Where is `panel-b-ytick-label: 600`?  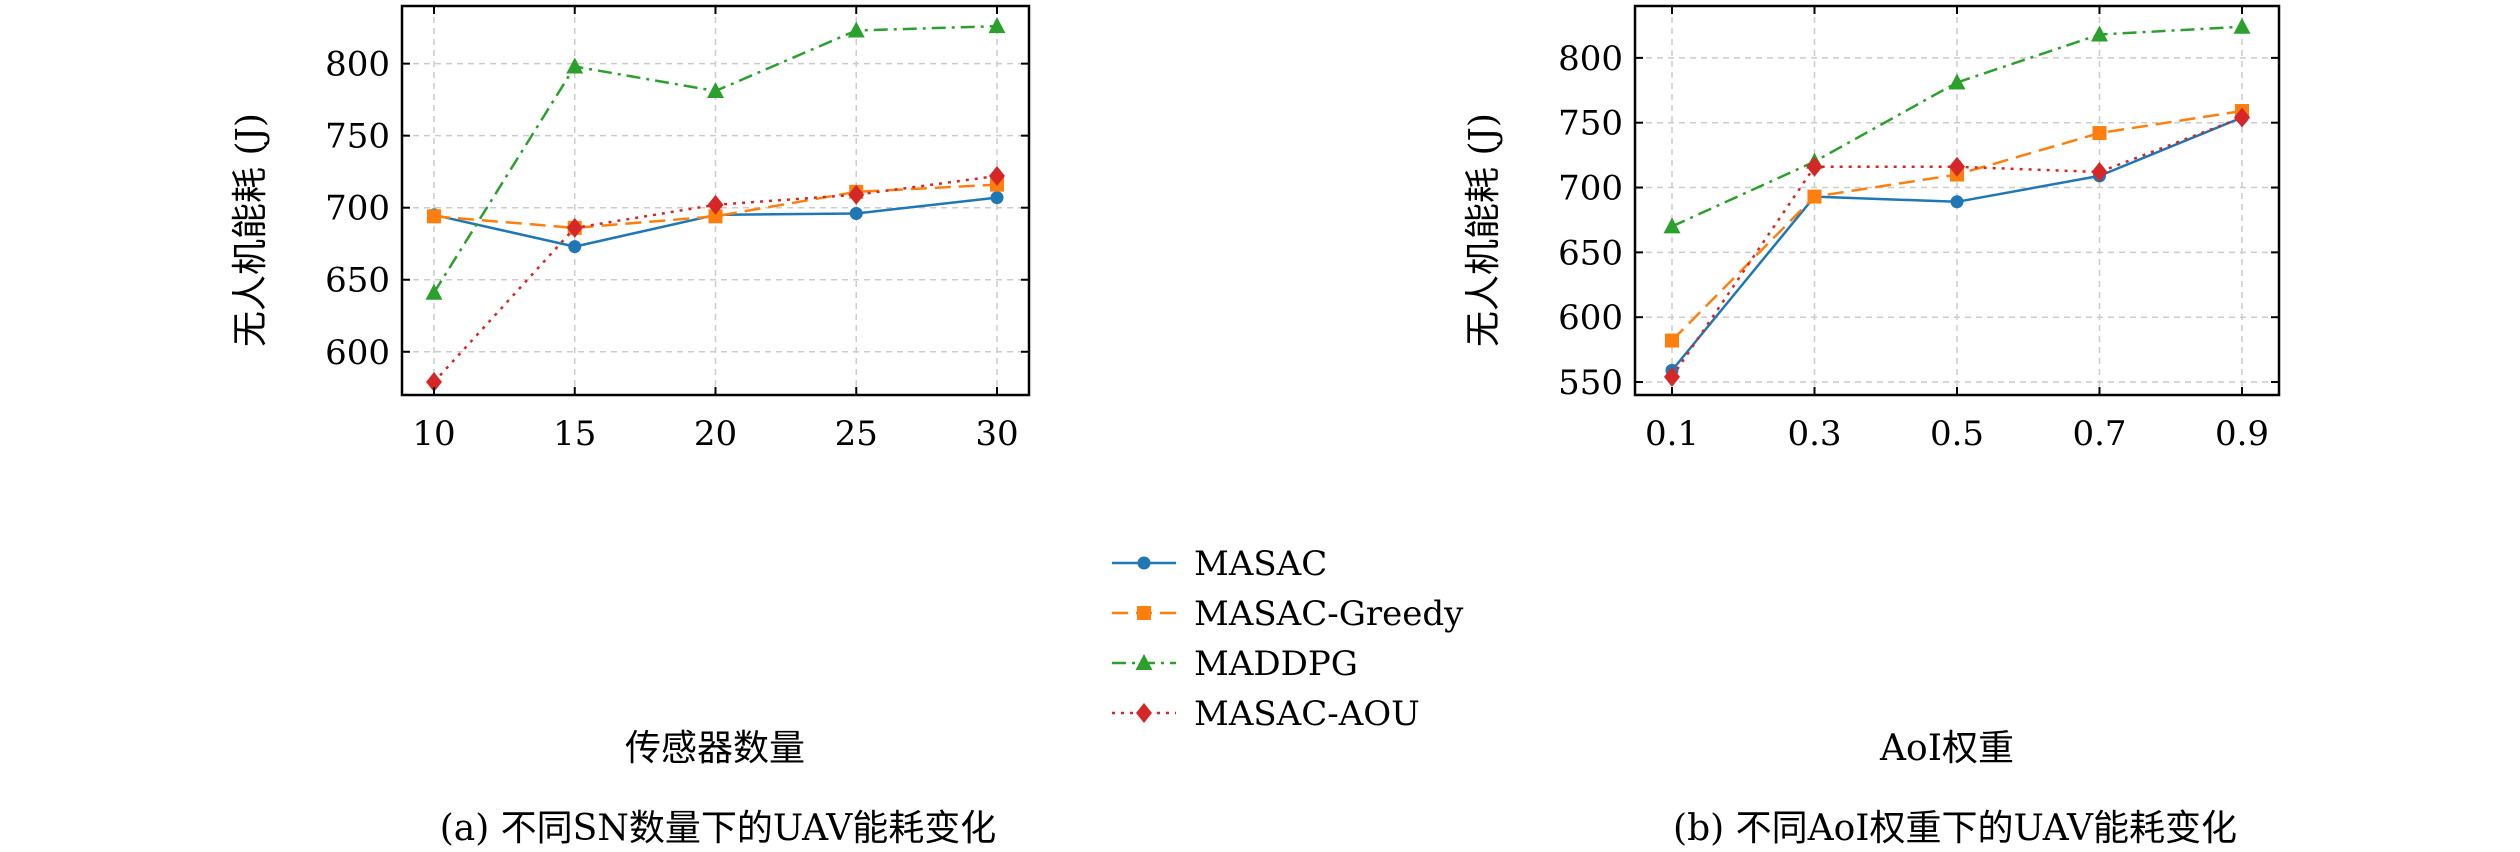 panel-b-ytick-label: 600 is located at coordinates (1590, 318).